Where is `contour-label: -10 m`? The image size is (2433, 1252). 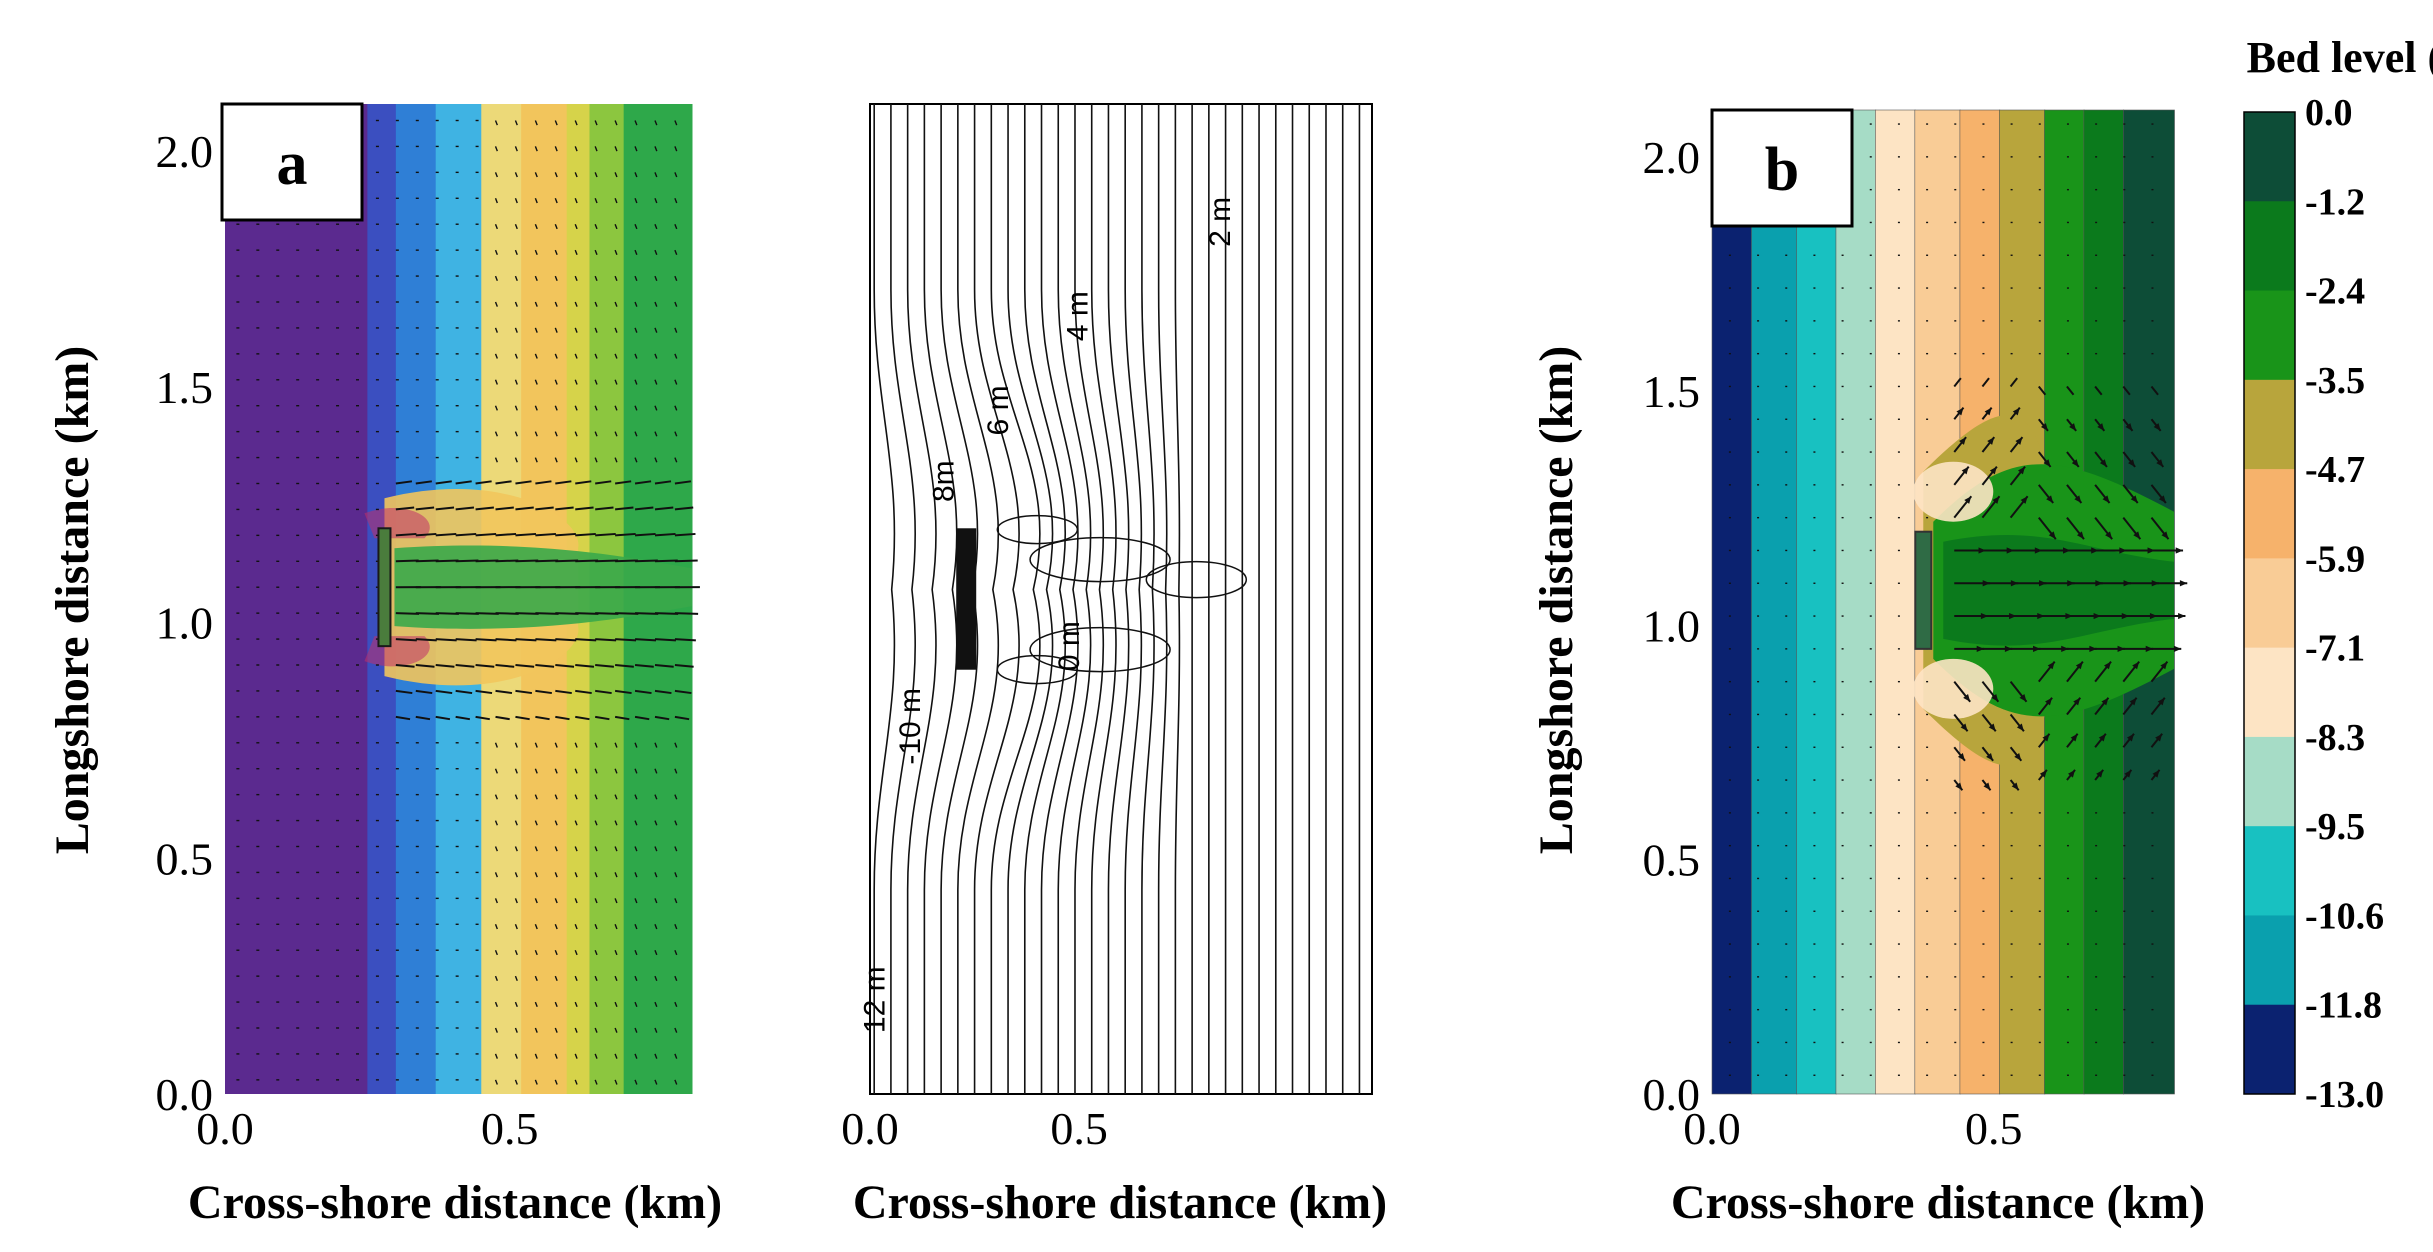 contour-label: -10 m is located at coordinates (910, 726).